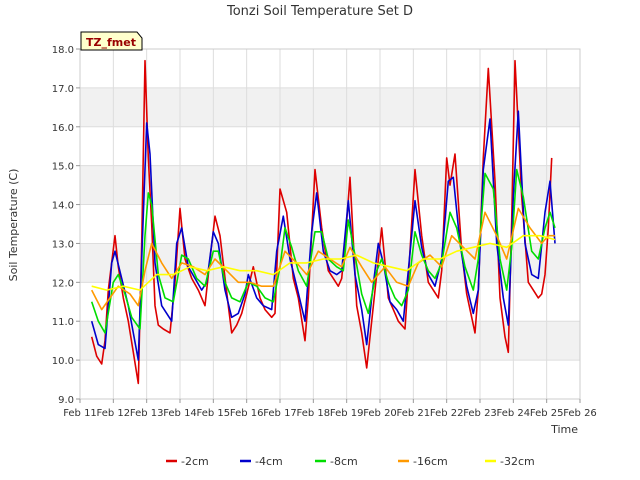  What do you see at coordinates (214, 413) in the screenshot?
I see `x-tick-label: Feb 15` at bounding box center [214, 413].